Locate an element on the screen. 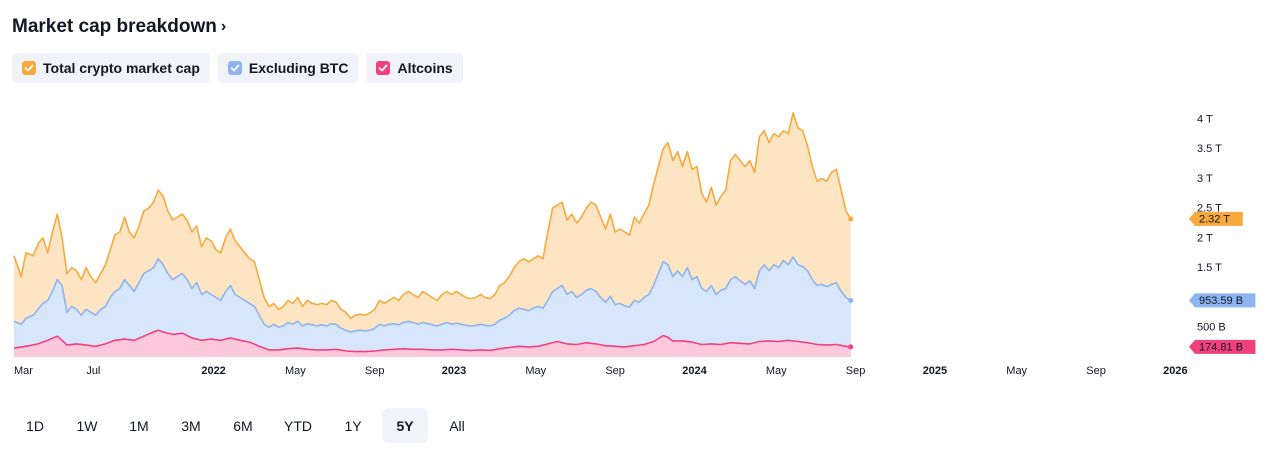  range-1m: 1M is located at coordinates (139, 425).